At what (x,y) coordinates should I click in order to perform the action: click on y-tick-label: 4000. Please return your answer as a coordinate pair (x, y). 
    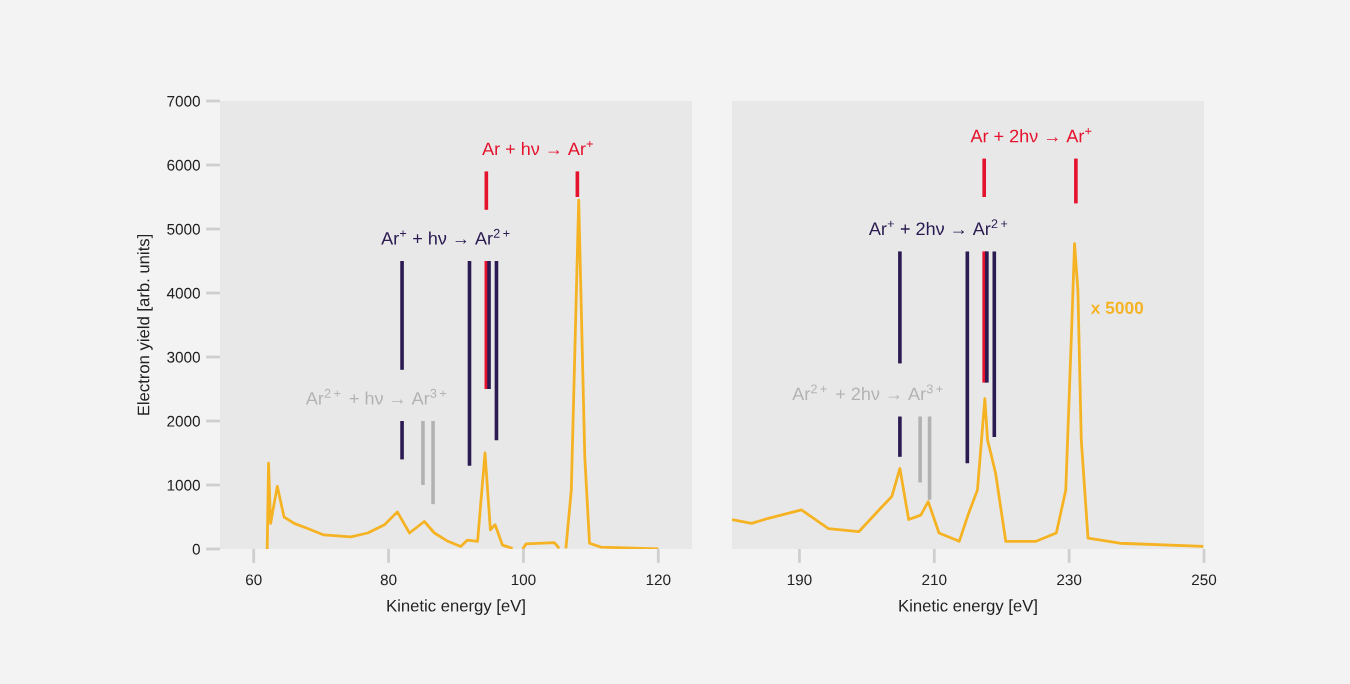
    Looking at the image, I should click on (183, 293).